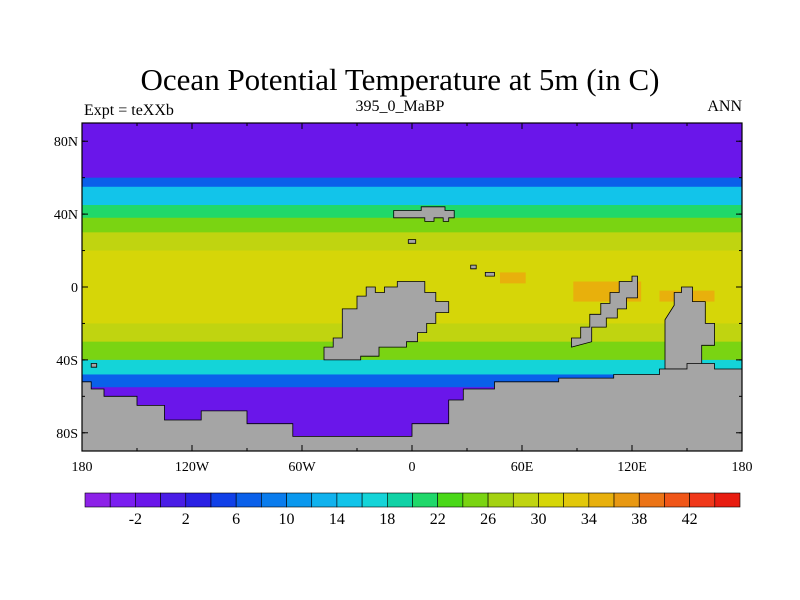 This screenshot has height=600, width=800. I want to click on colorbar-label: -2, so click(135, 519).